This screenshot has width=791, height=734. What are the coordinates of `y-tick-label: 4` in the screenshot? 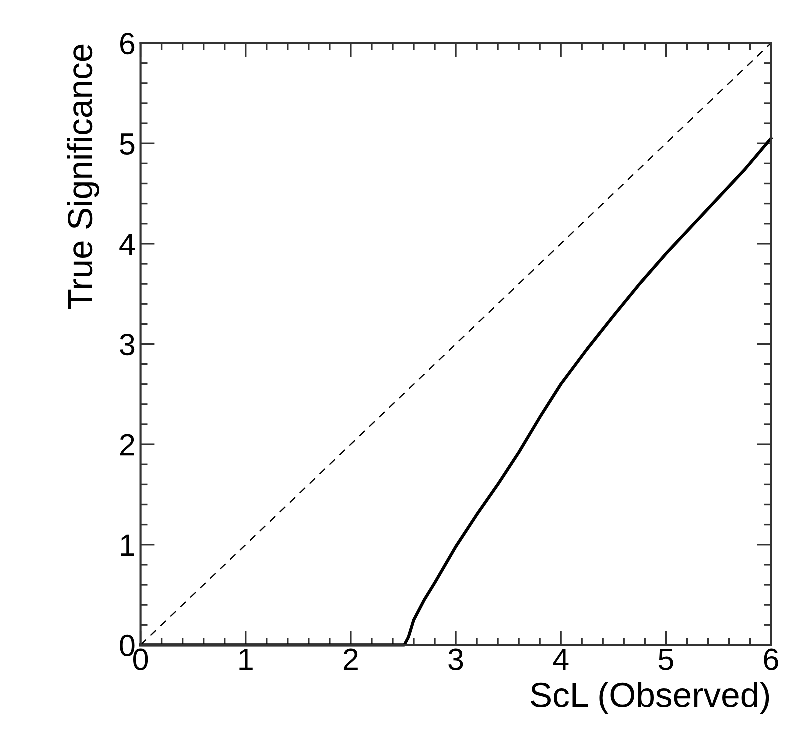 It's located at (128, 245).